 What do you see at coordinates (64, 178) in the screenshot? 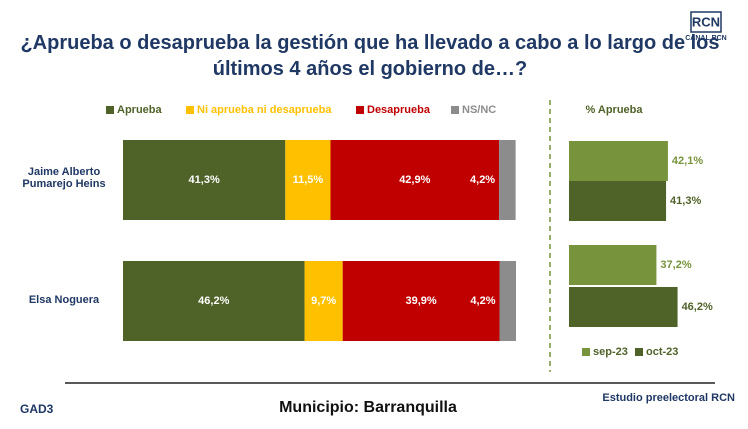
I see `category-label: Jaime Alberto Pumarejo Heins` at bounding box center [64, 178].